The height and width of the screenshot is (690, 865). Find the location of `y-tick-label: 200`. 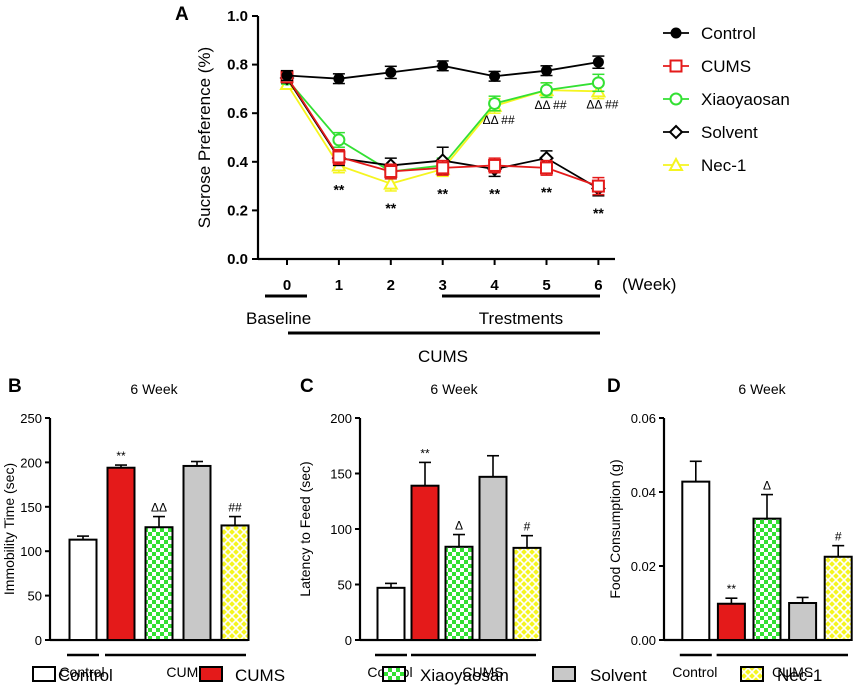

y-tick-label: 200 is located at coordinates (341, 418).